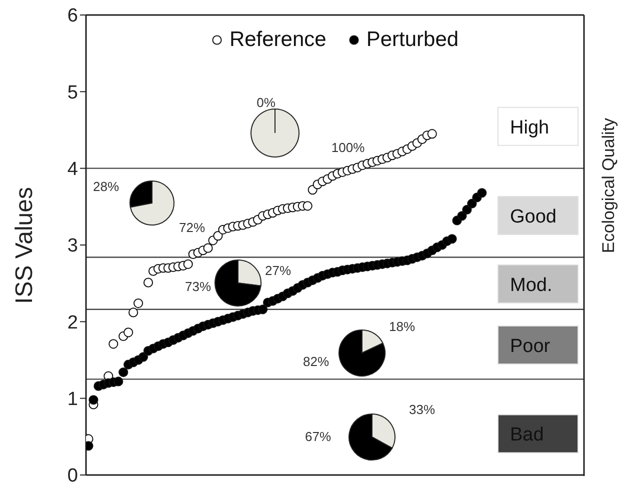 This screenshot has height=485, width=626. Describe the element at coordinates (24, 245) in the screenshot. I see `y-axis-title: ISS Values` at that location.